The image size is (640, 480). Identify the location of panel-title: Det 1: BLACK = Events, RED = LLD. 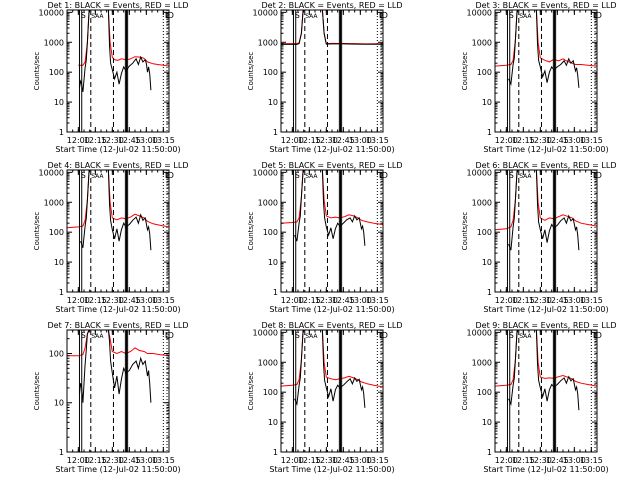
(118, 5).